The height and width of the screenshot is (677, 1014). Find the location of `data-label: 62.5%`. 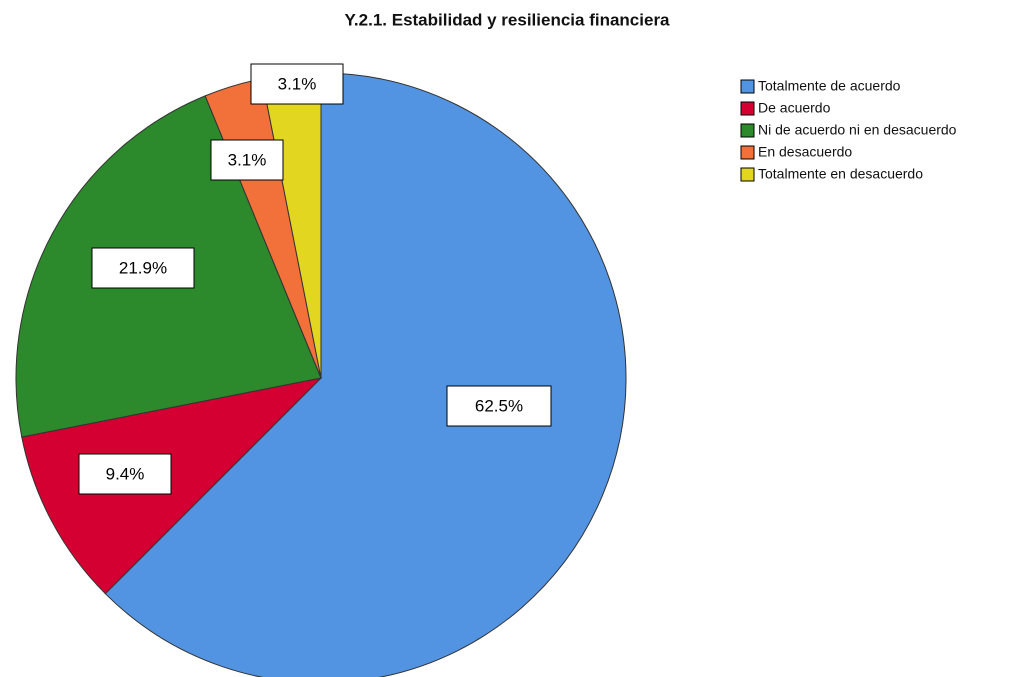

data-label: 62.5% is located at coordinates (499, 405).